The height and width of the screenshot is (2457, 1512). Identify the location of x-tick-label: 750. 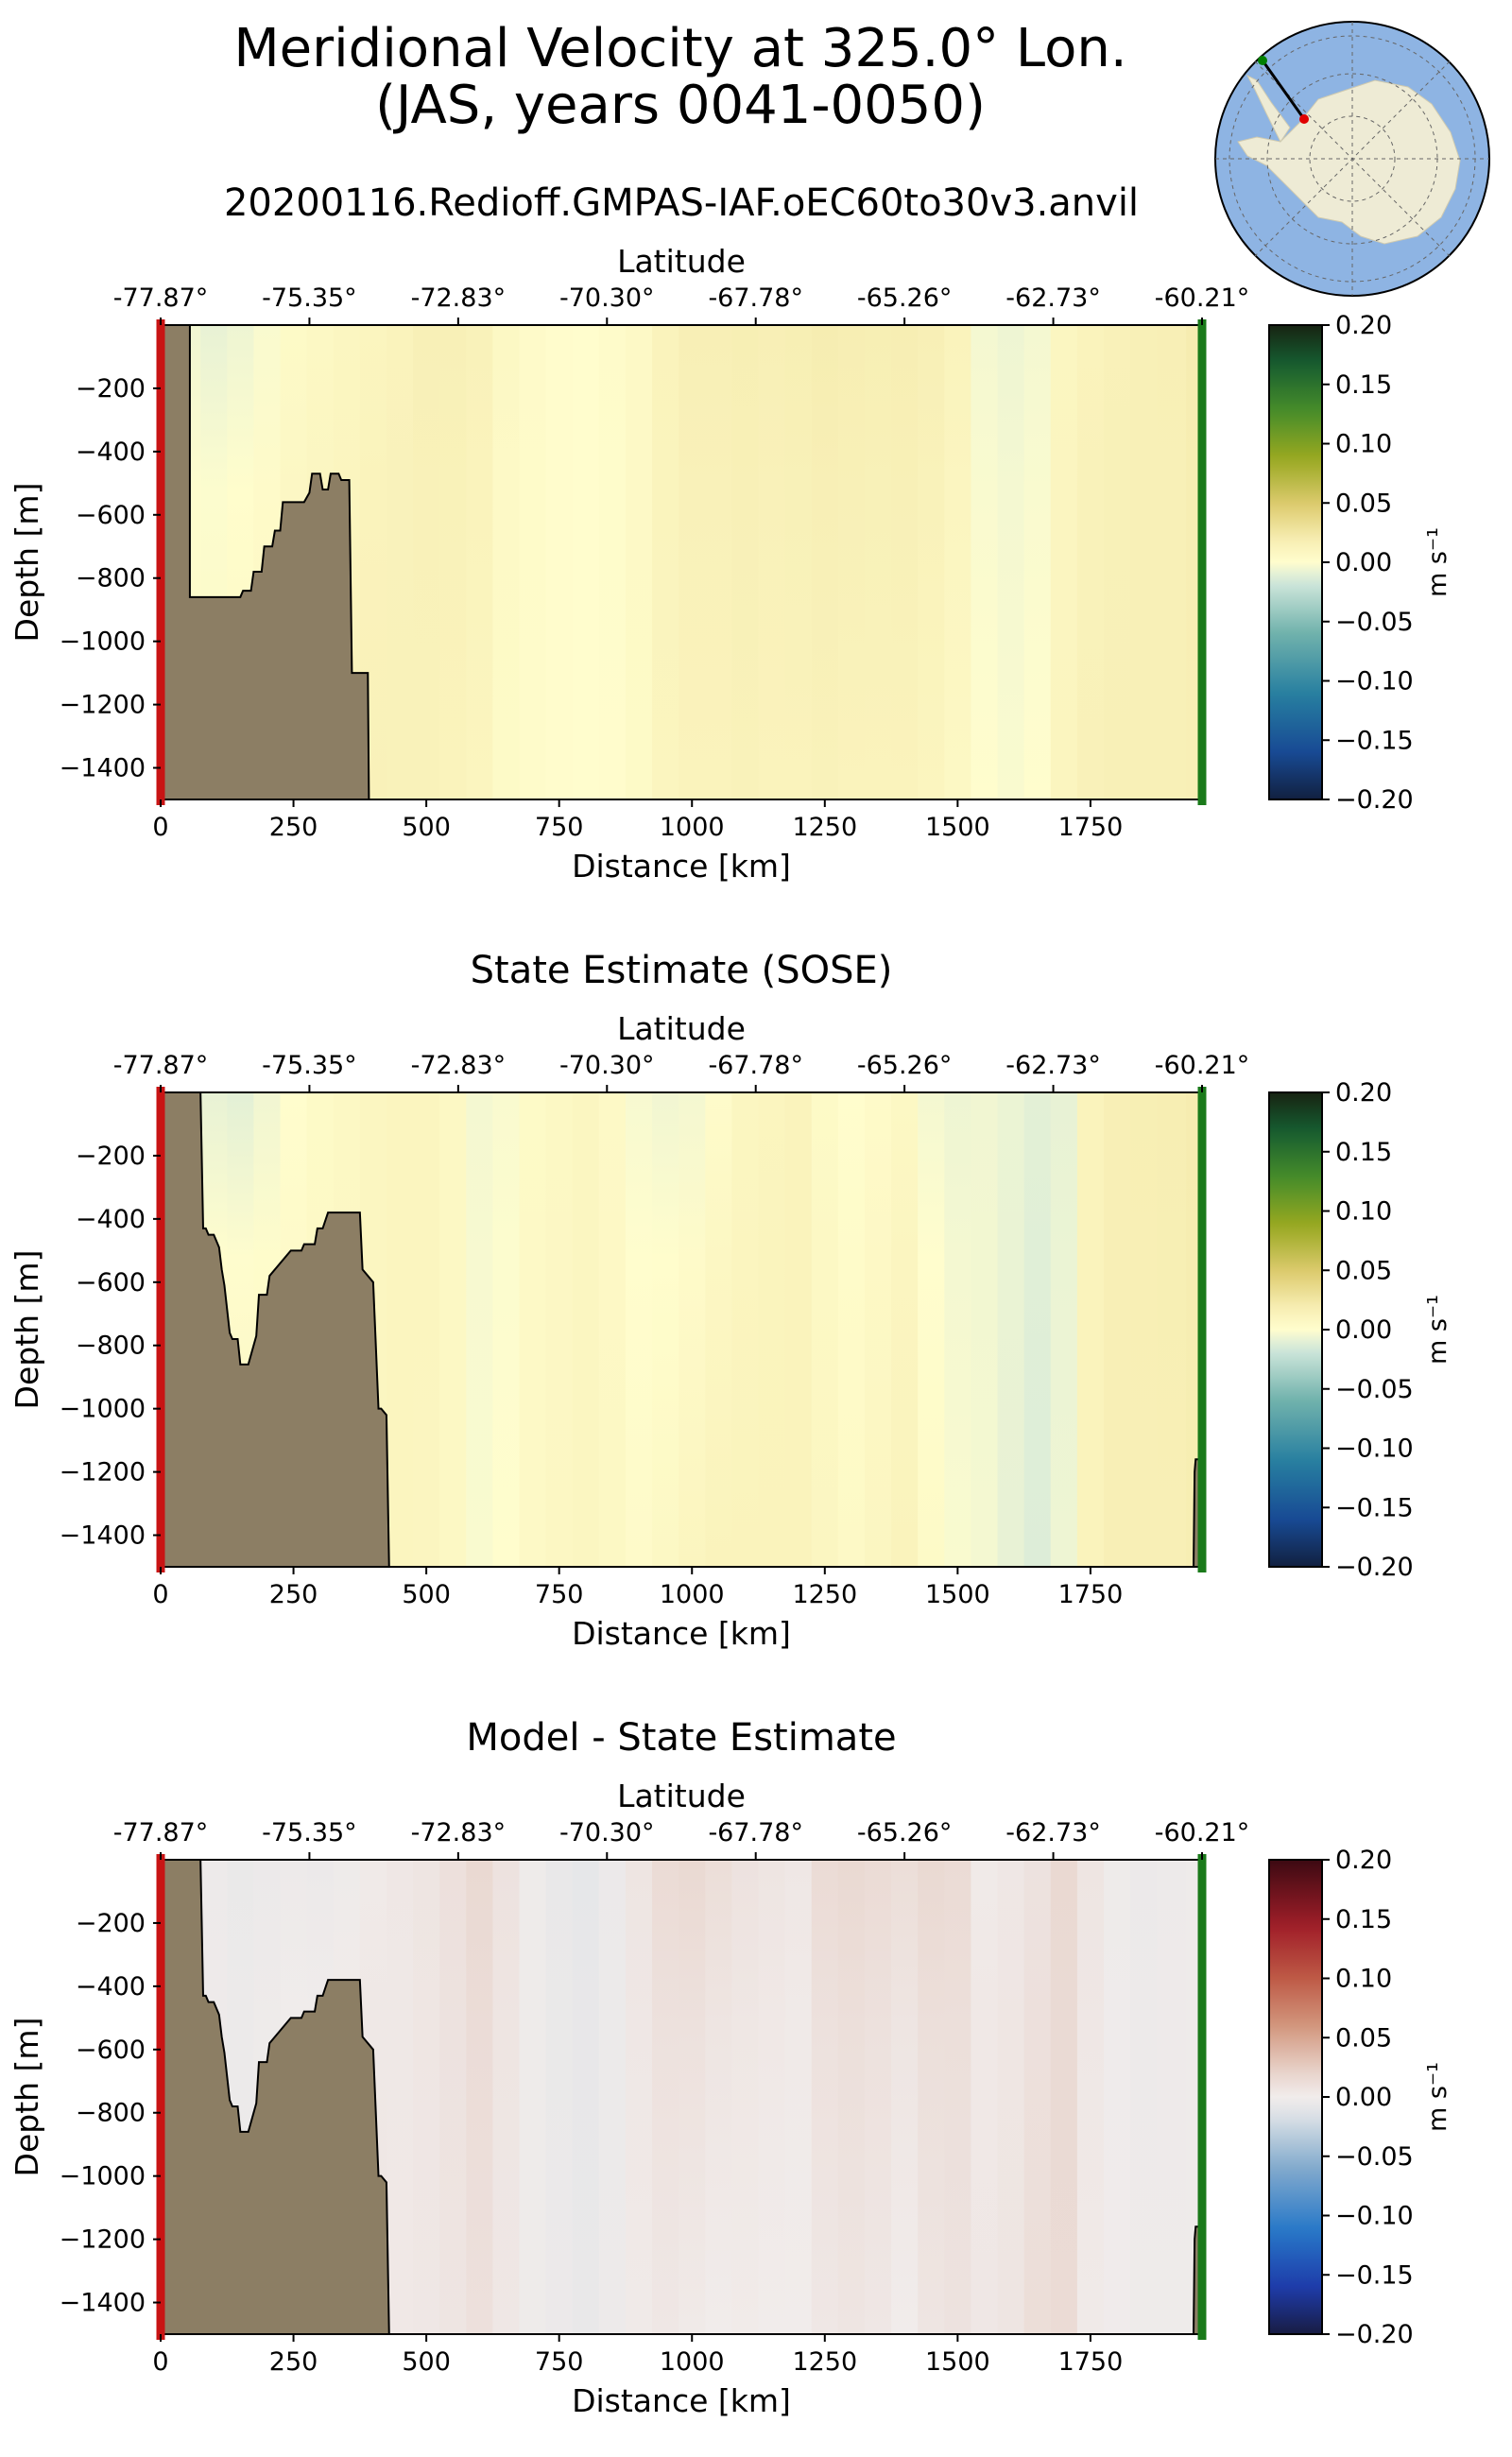
(559, 827).